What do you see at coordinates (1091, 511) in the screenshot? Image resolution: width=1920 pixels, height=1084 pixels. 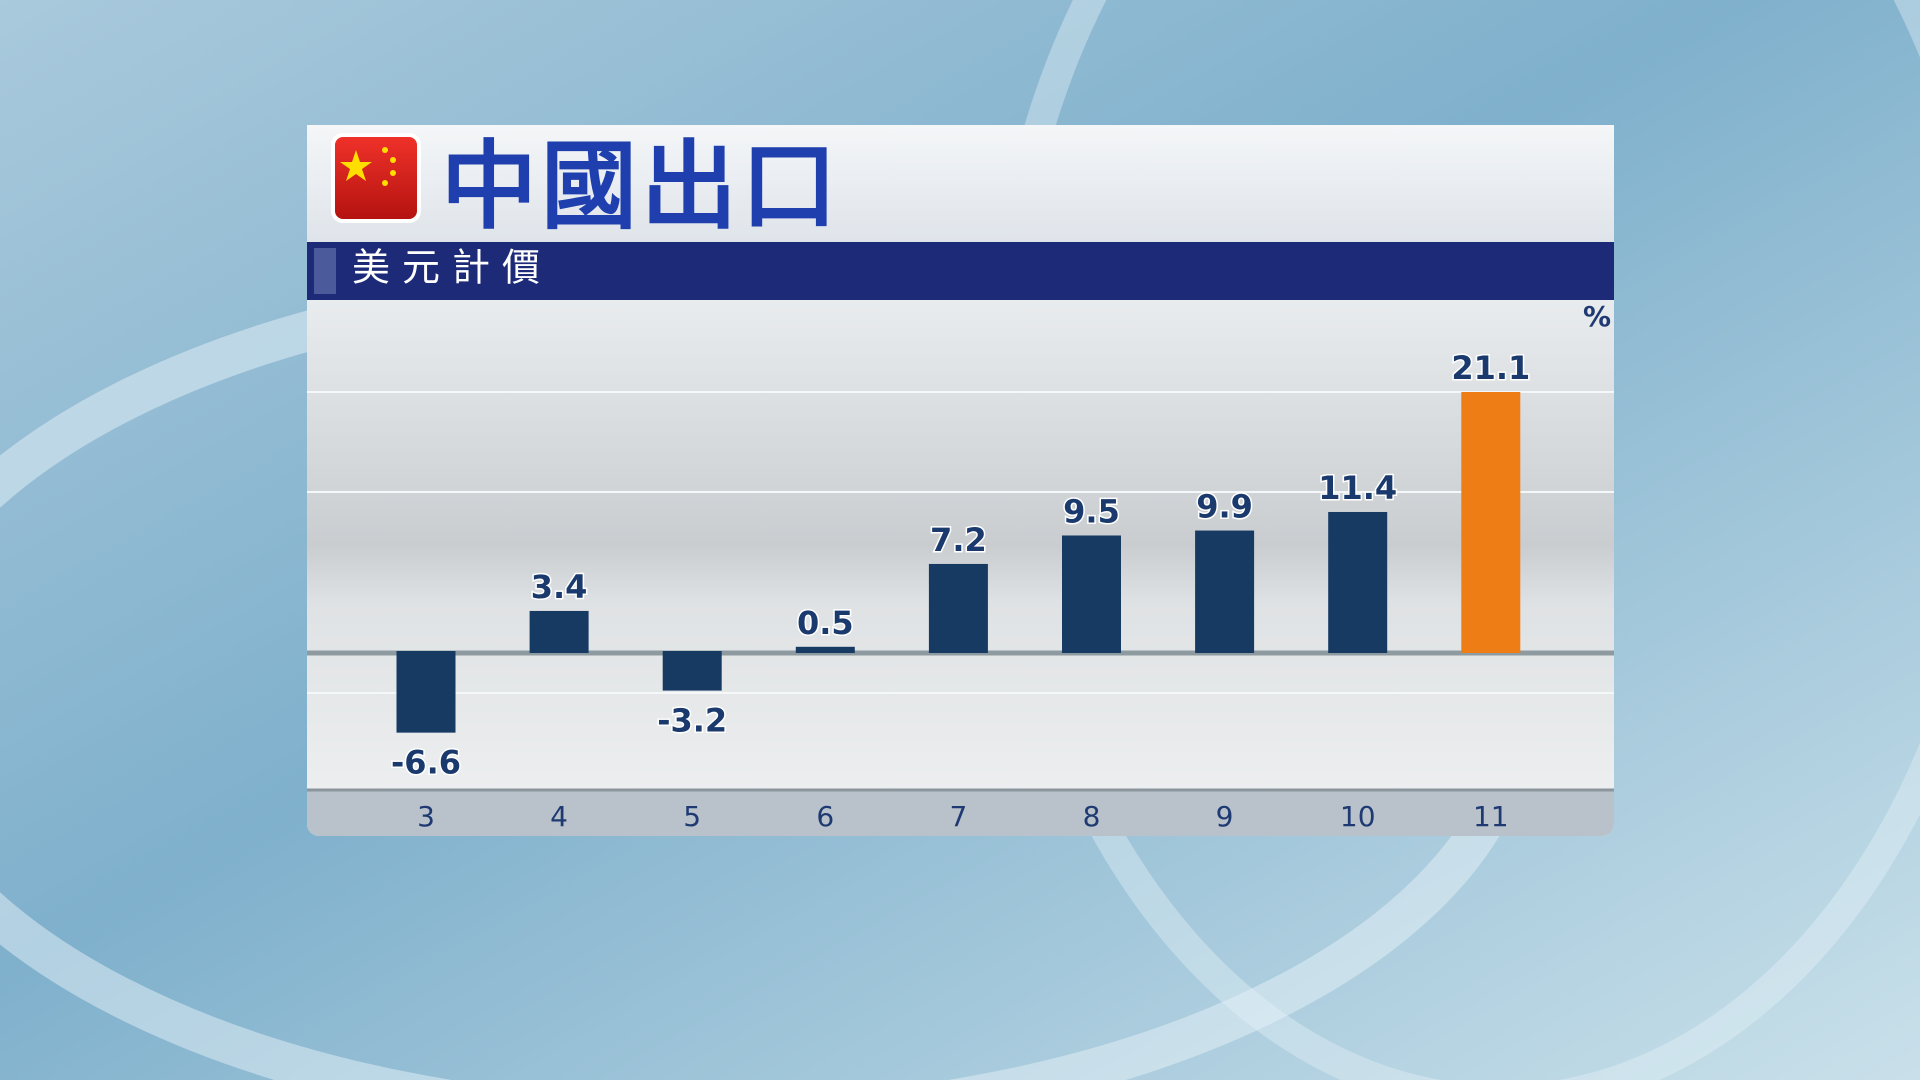 I see `value-label: 9.5` at bounding box center [1091, 511].